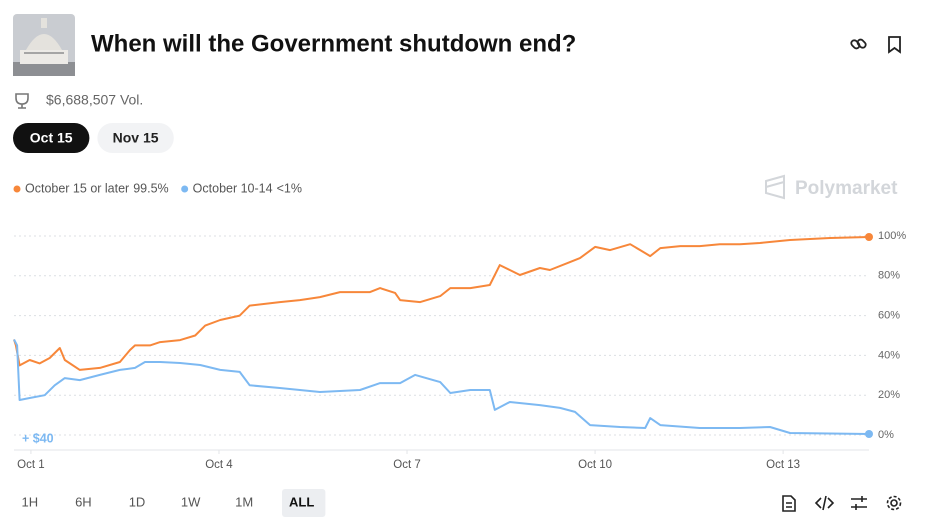 This screenshot has height=528, width=931. I want to click on range-button: 1W, so click(191, 501).